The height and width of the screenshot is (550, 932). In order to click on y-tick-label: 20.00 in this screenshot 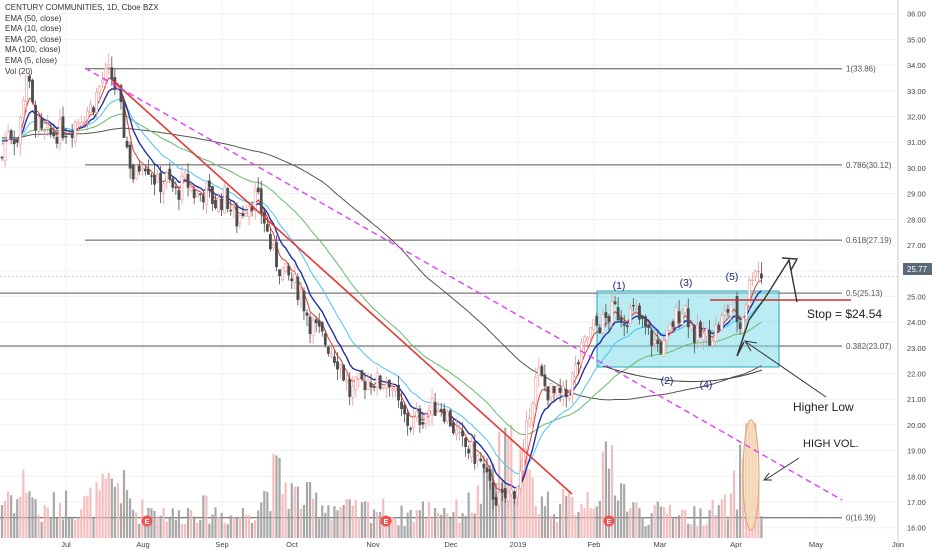, I will do `click(916, 425)`.